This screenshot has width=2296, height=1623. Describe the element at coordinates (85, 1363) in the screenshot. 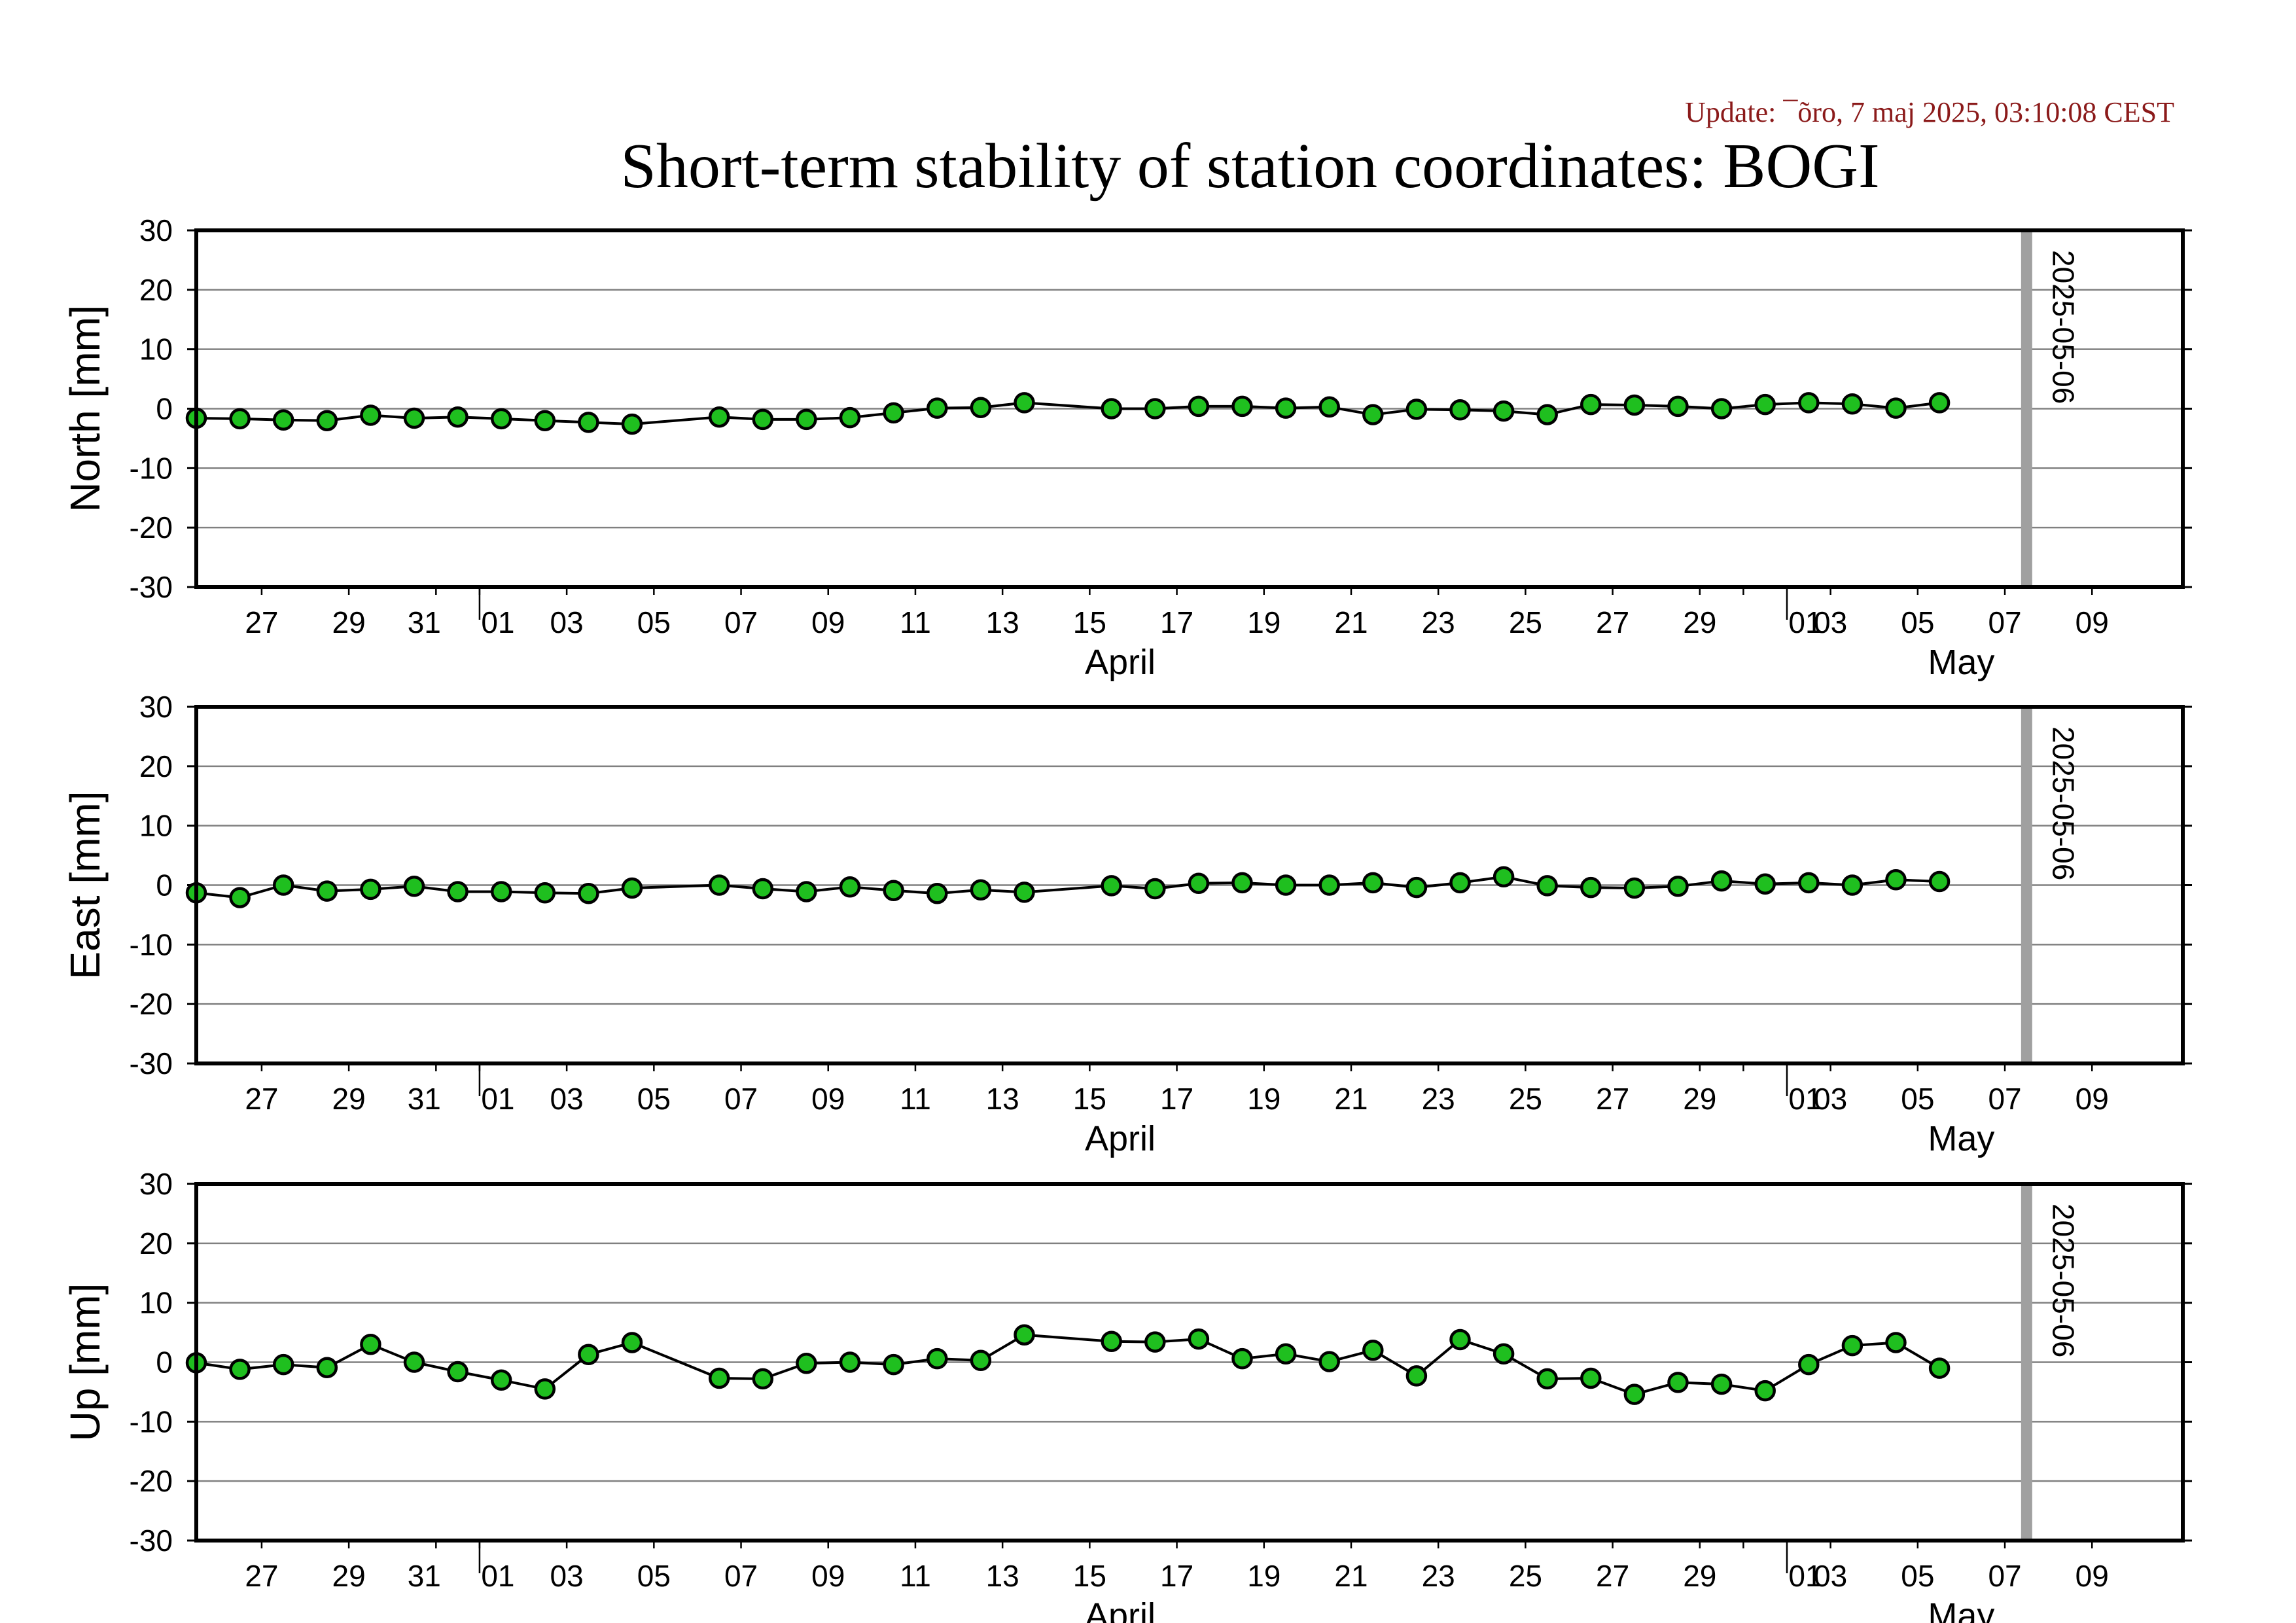

I see `y-axis-label: Up [mm]` at that location.